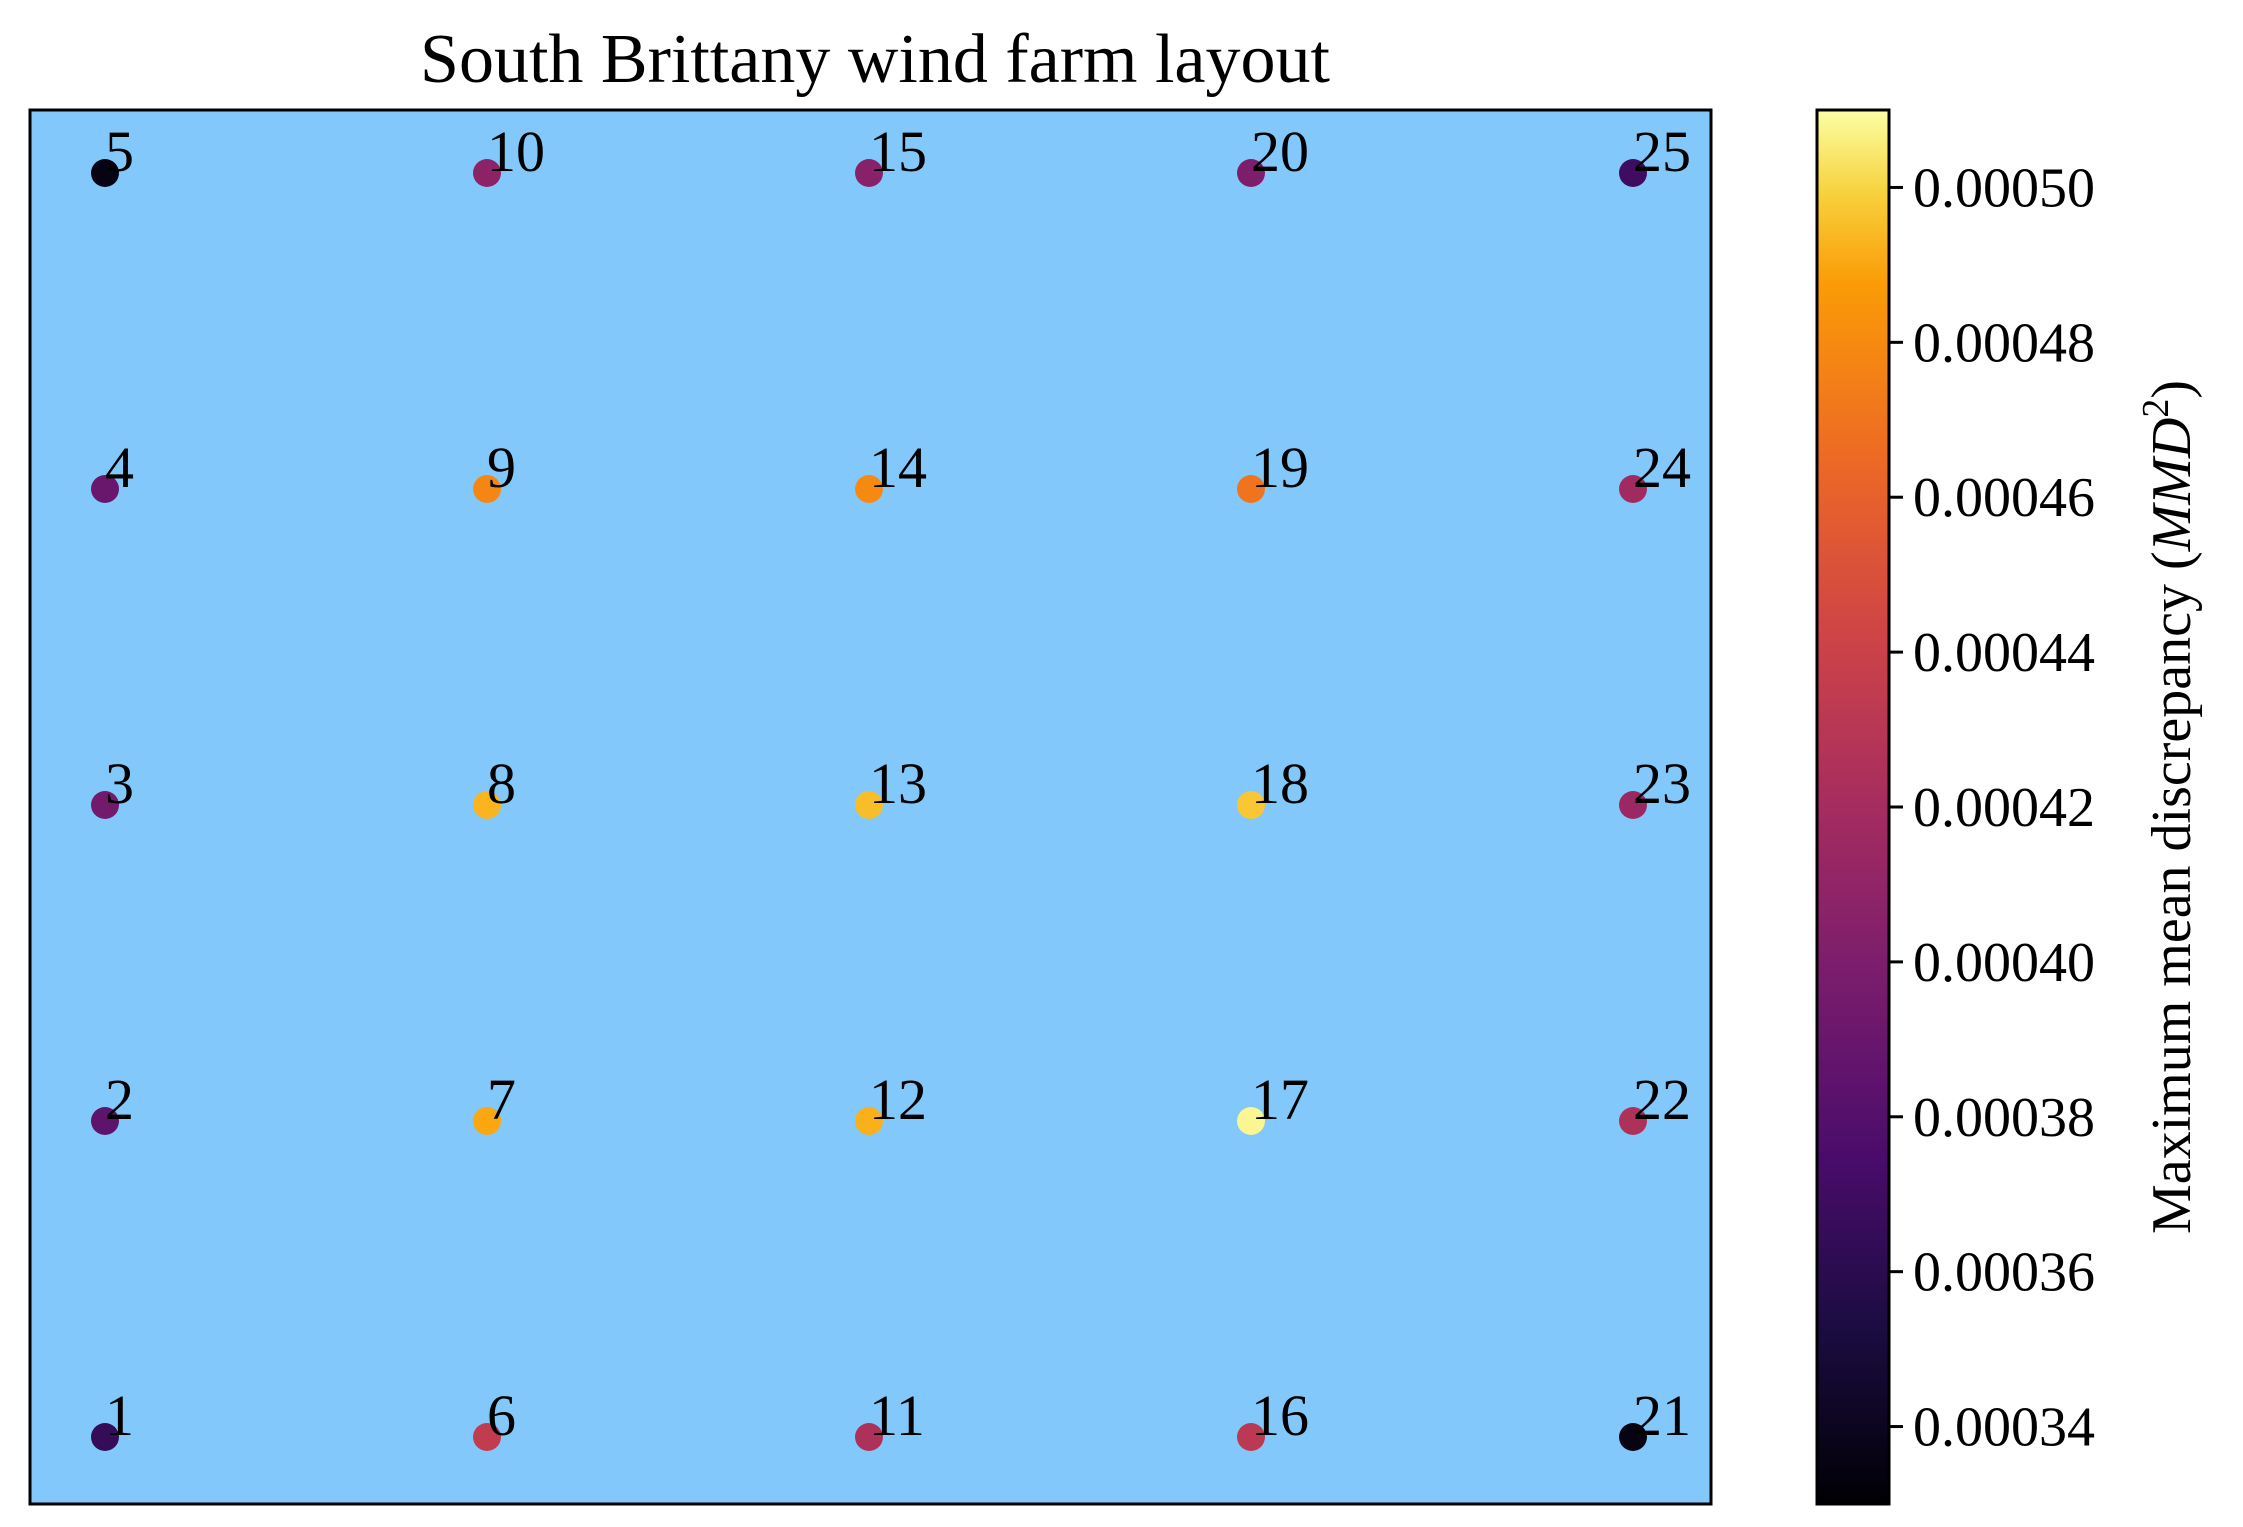 This screenshot has width=2243, height=1527. Describe the element at coordinates (2004, 188) in the screenshot. I see `colorbar-tick-label: 0.00050` at that location.